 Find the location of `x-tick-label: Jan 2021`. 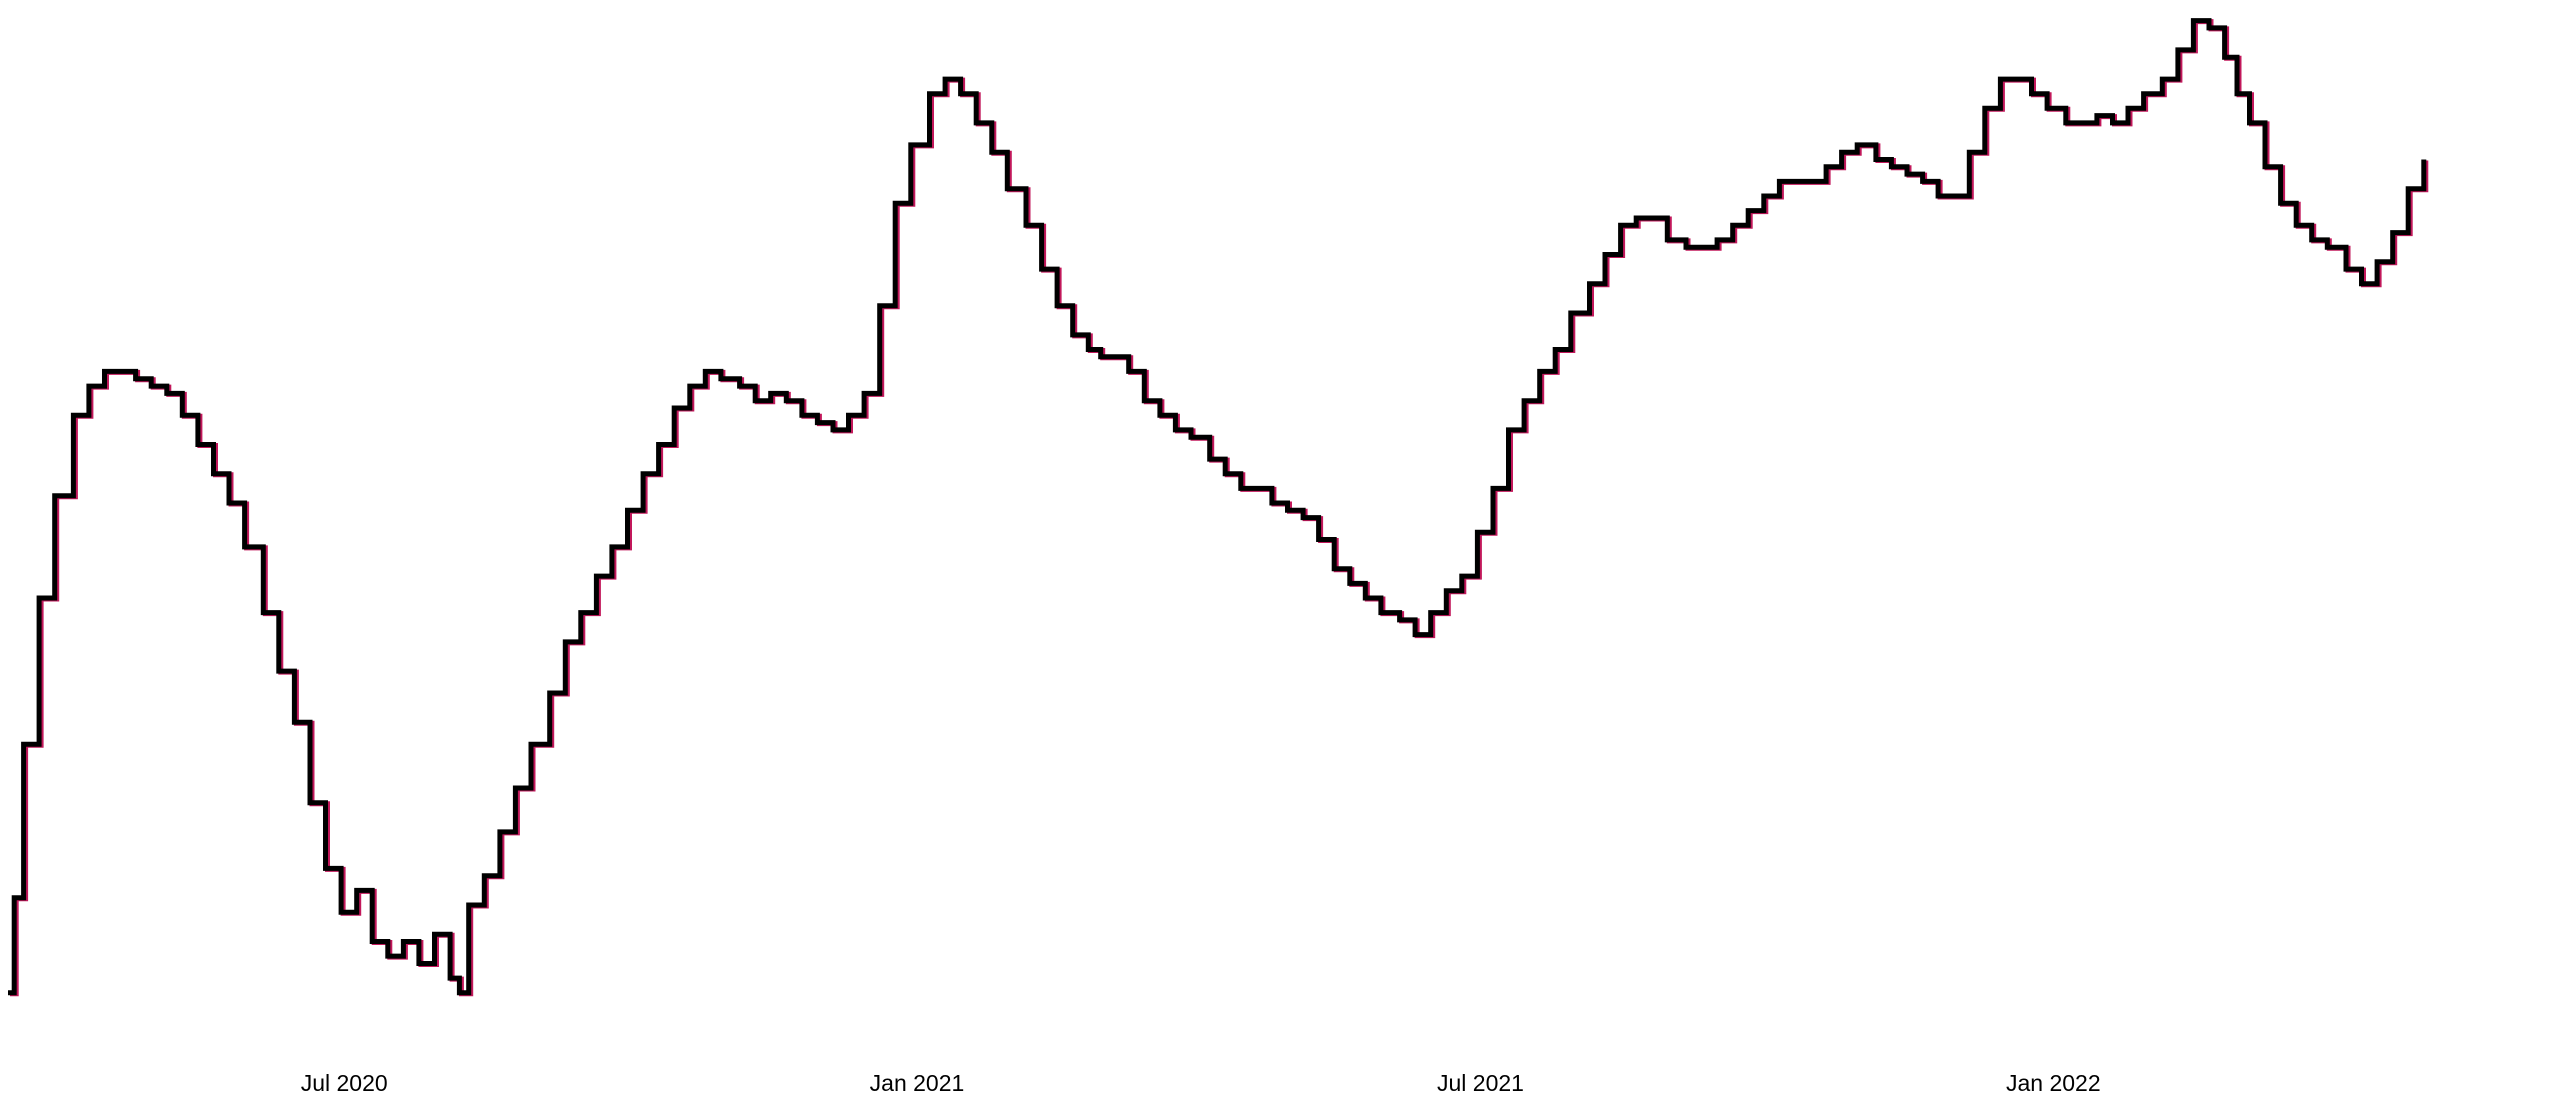

x-tick-label: Jan 2021 is located at coordinates (917, 1082).